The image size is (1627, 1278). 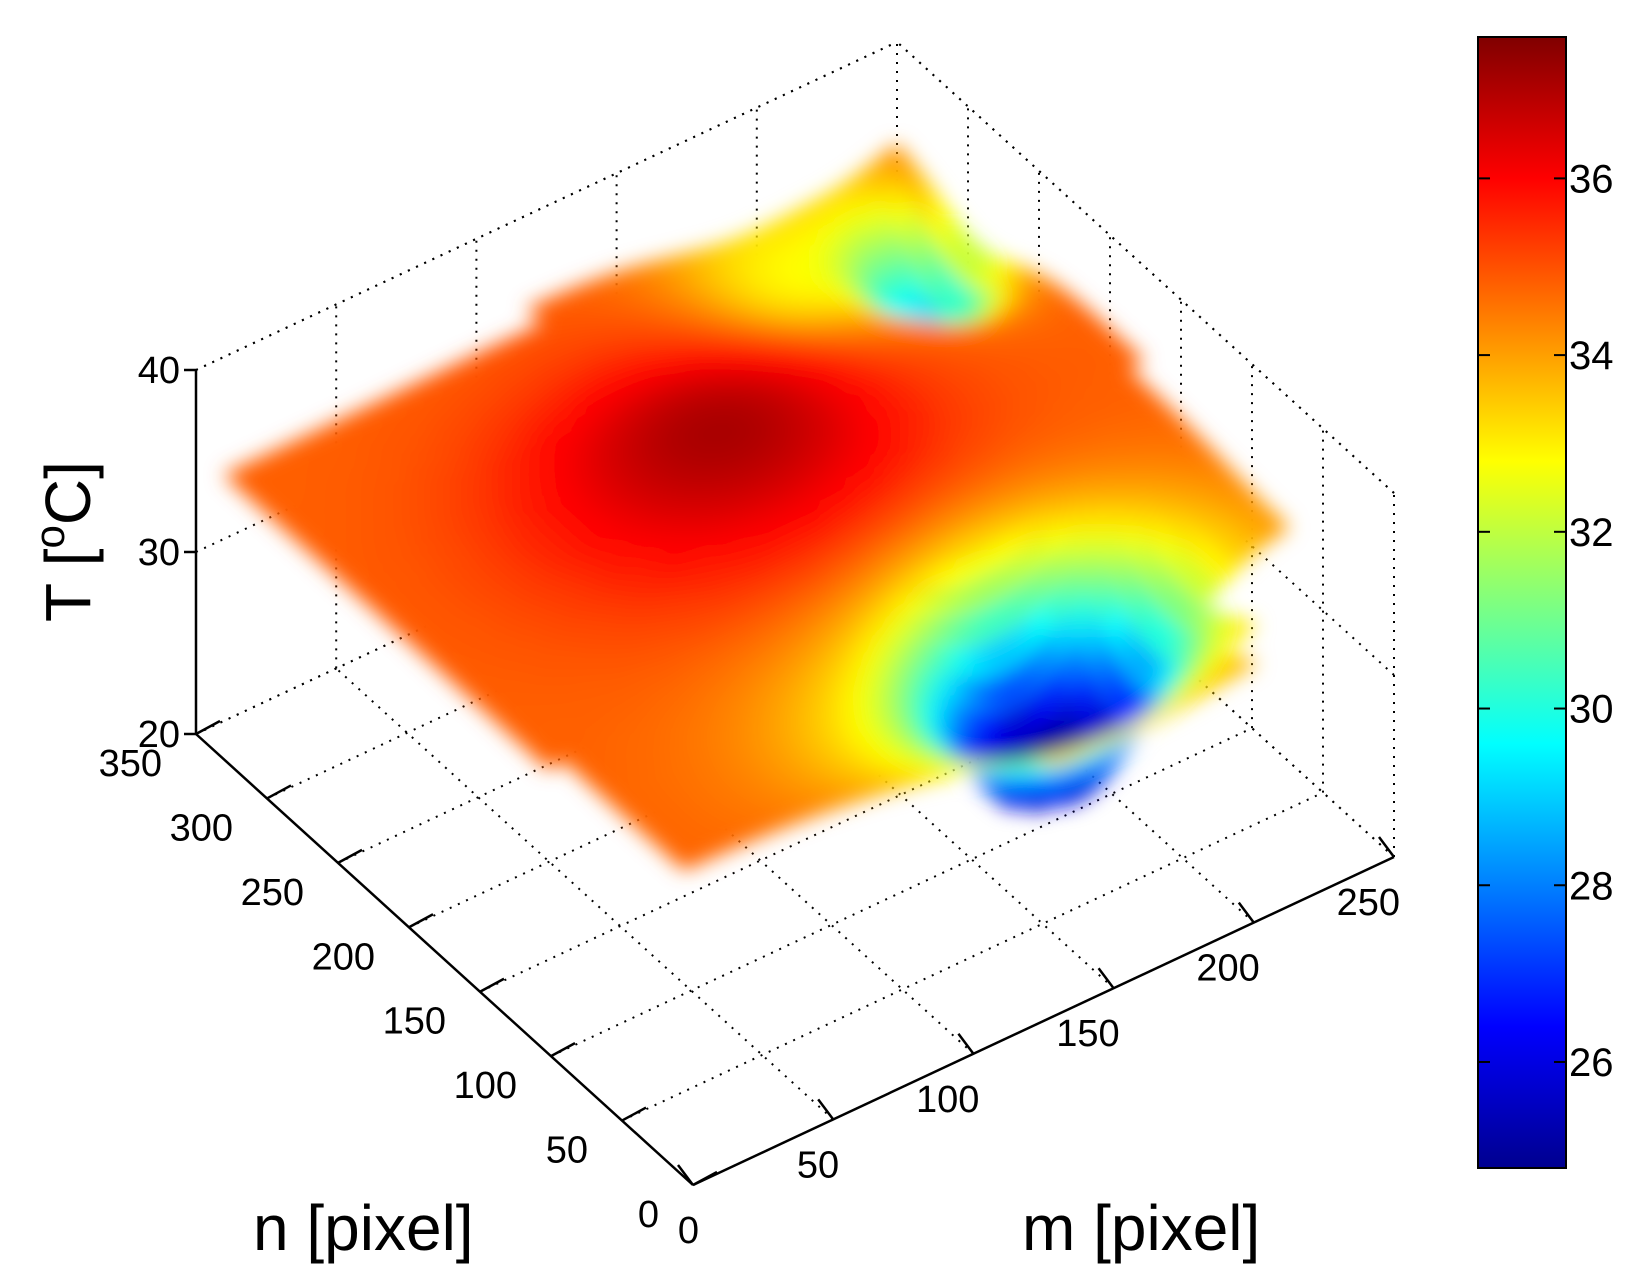 What do you see at coordinates (1591, 356) in the screenshot?
I see `colorbar-tick-label: 34` at bounding box center [1591, 356].